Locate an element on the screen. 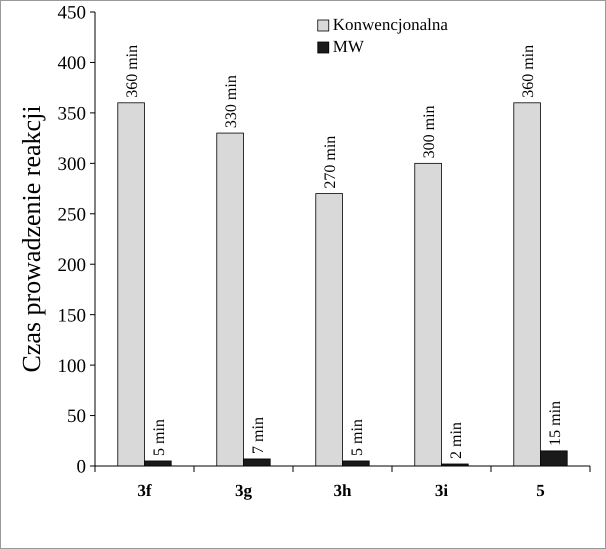 The height and width of the screenshot is (549, 606). y-tick-label: 300 is located at coordinates (72, 164).